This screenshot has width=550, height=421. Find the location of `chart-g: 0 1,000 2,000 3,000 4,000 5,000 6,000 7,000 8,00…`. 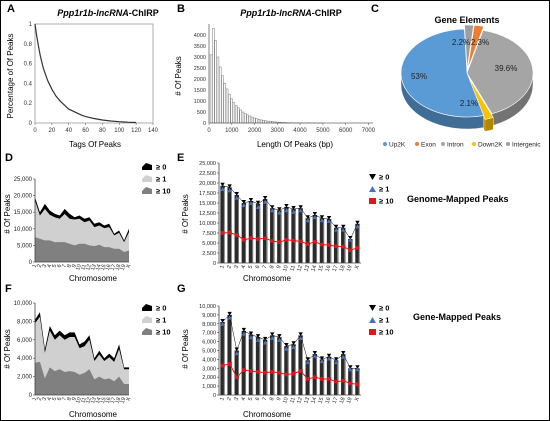

chart-g: 0 1,000 2,000 3,000 4,000 5,000 6,000 7,000 8,00… is located at coordinates (287, 362).